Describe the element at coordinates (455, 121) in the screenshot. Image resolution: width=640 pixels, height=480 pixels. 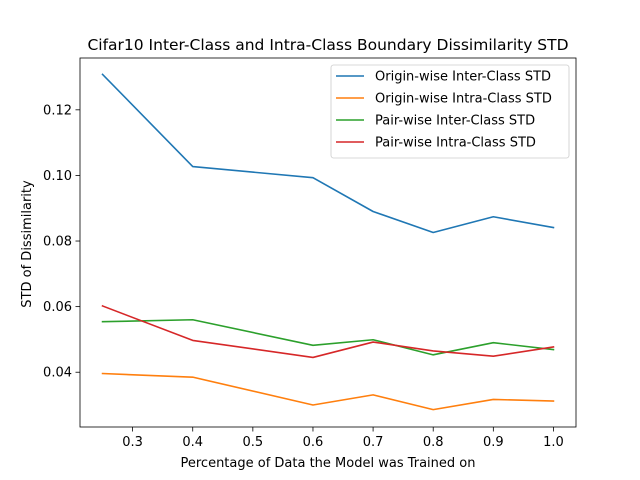
I see `legend-label: Pair-wise Inter-Class STD` at that location.